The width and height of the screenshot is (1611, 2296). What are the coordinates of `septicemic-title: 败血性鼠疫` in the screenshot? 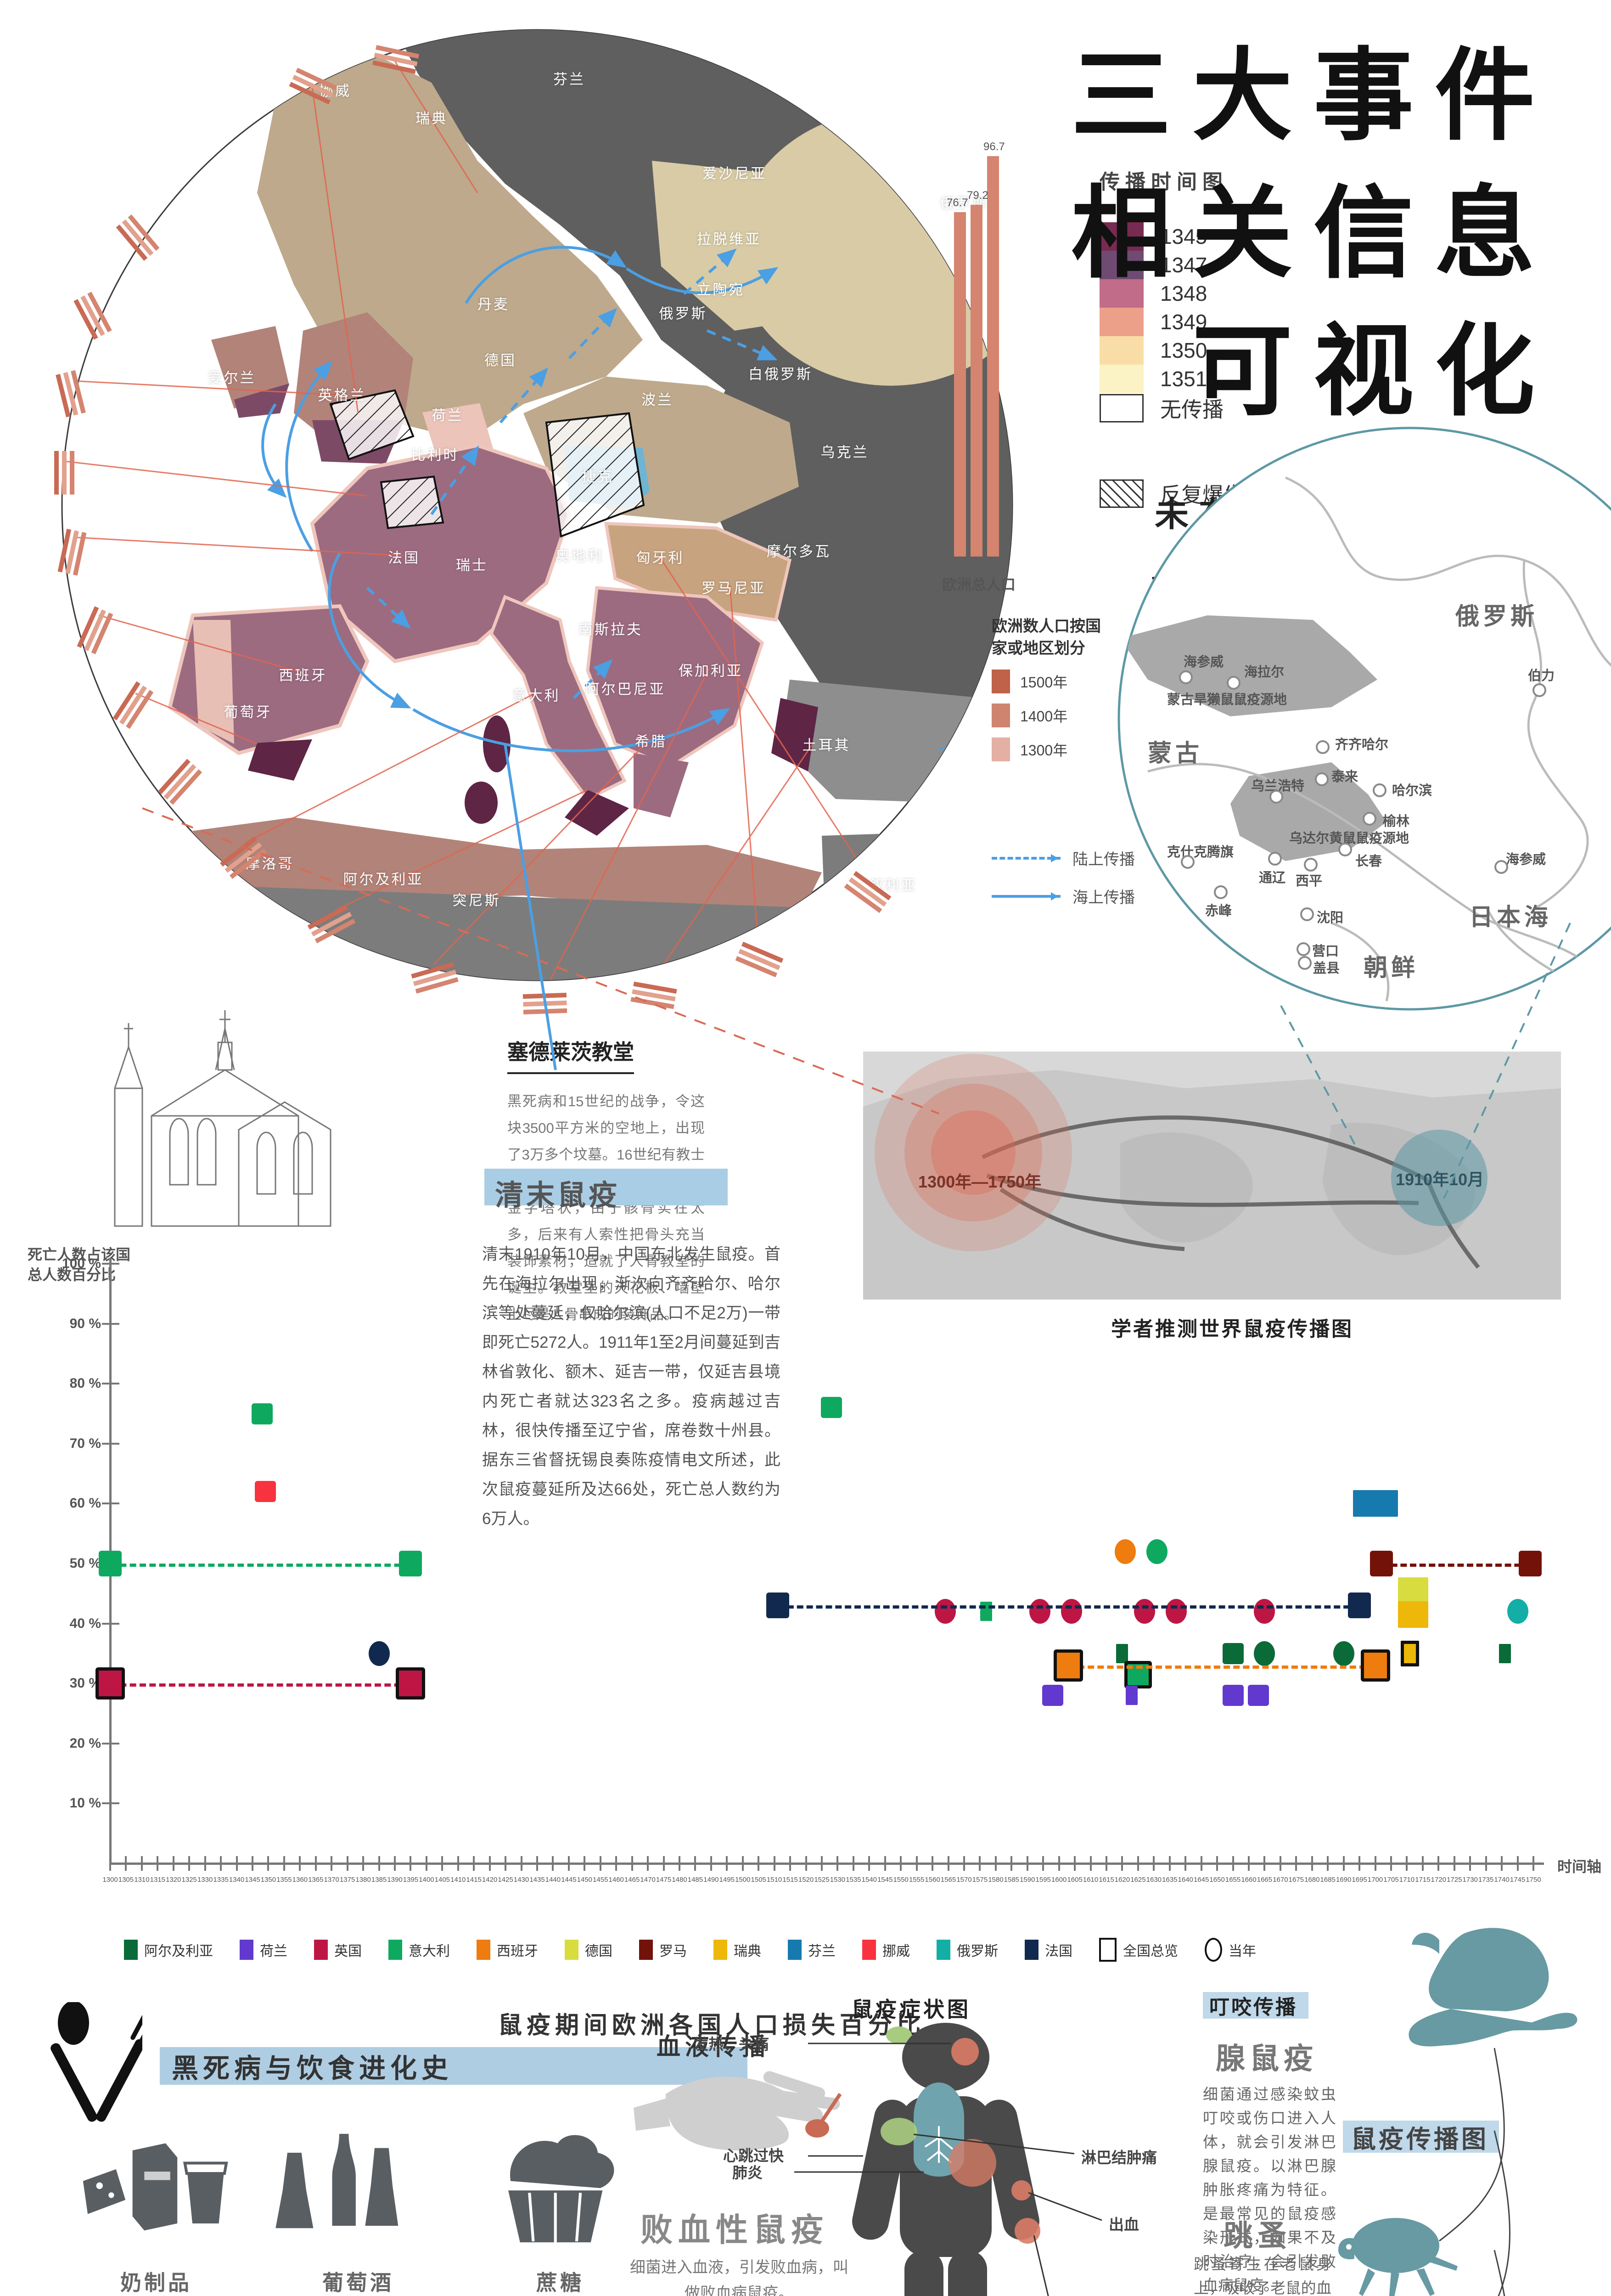 It's located at (734, 2230).